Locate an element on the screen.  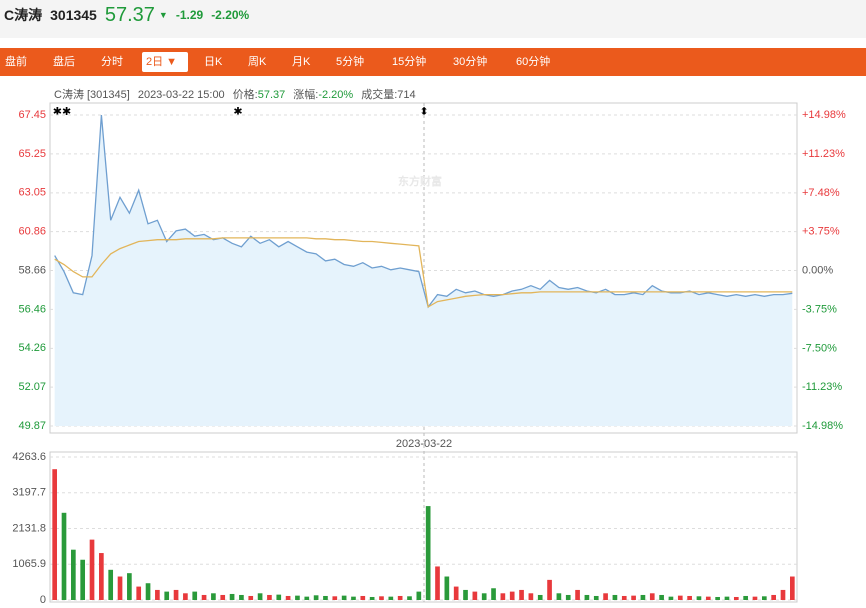
tab: 30分钟 is located at coordinates (470, 61).